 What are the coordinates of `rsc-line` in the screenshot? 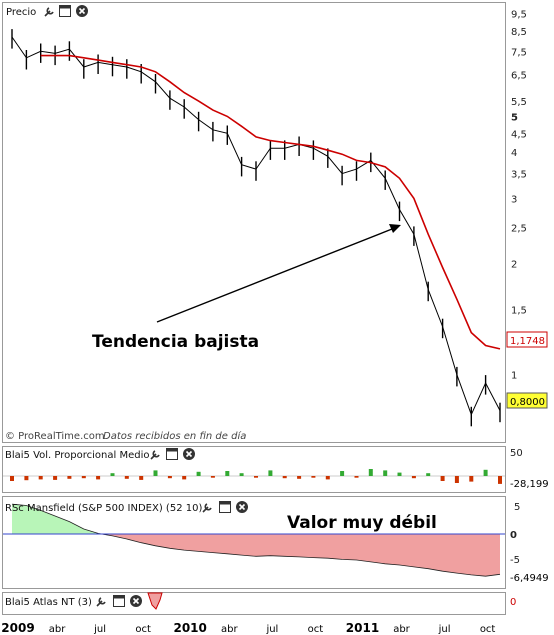 It's located at (256, 540).